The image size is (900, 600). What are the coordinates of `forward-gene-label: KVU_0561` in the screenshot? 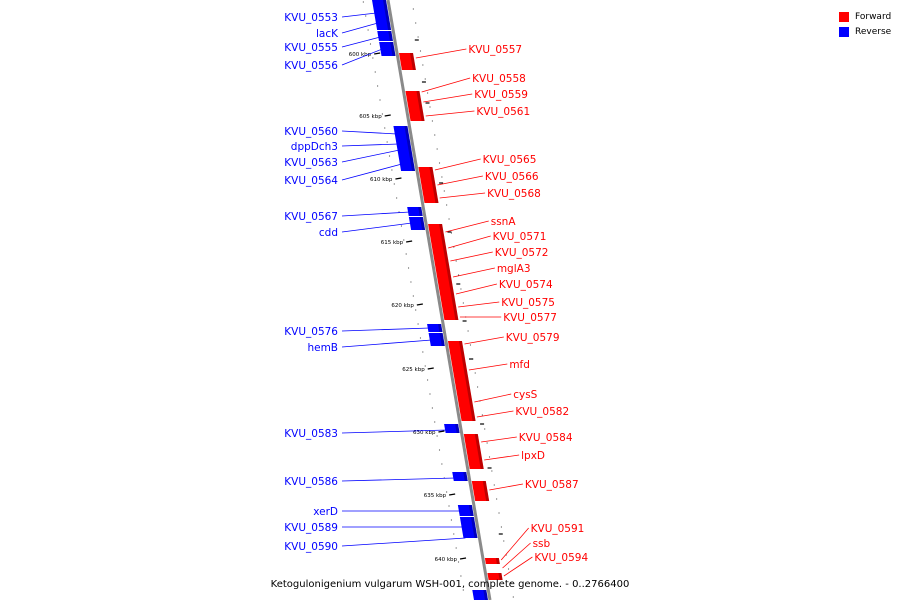 It's located at (503, 112).